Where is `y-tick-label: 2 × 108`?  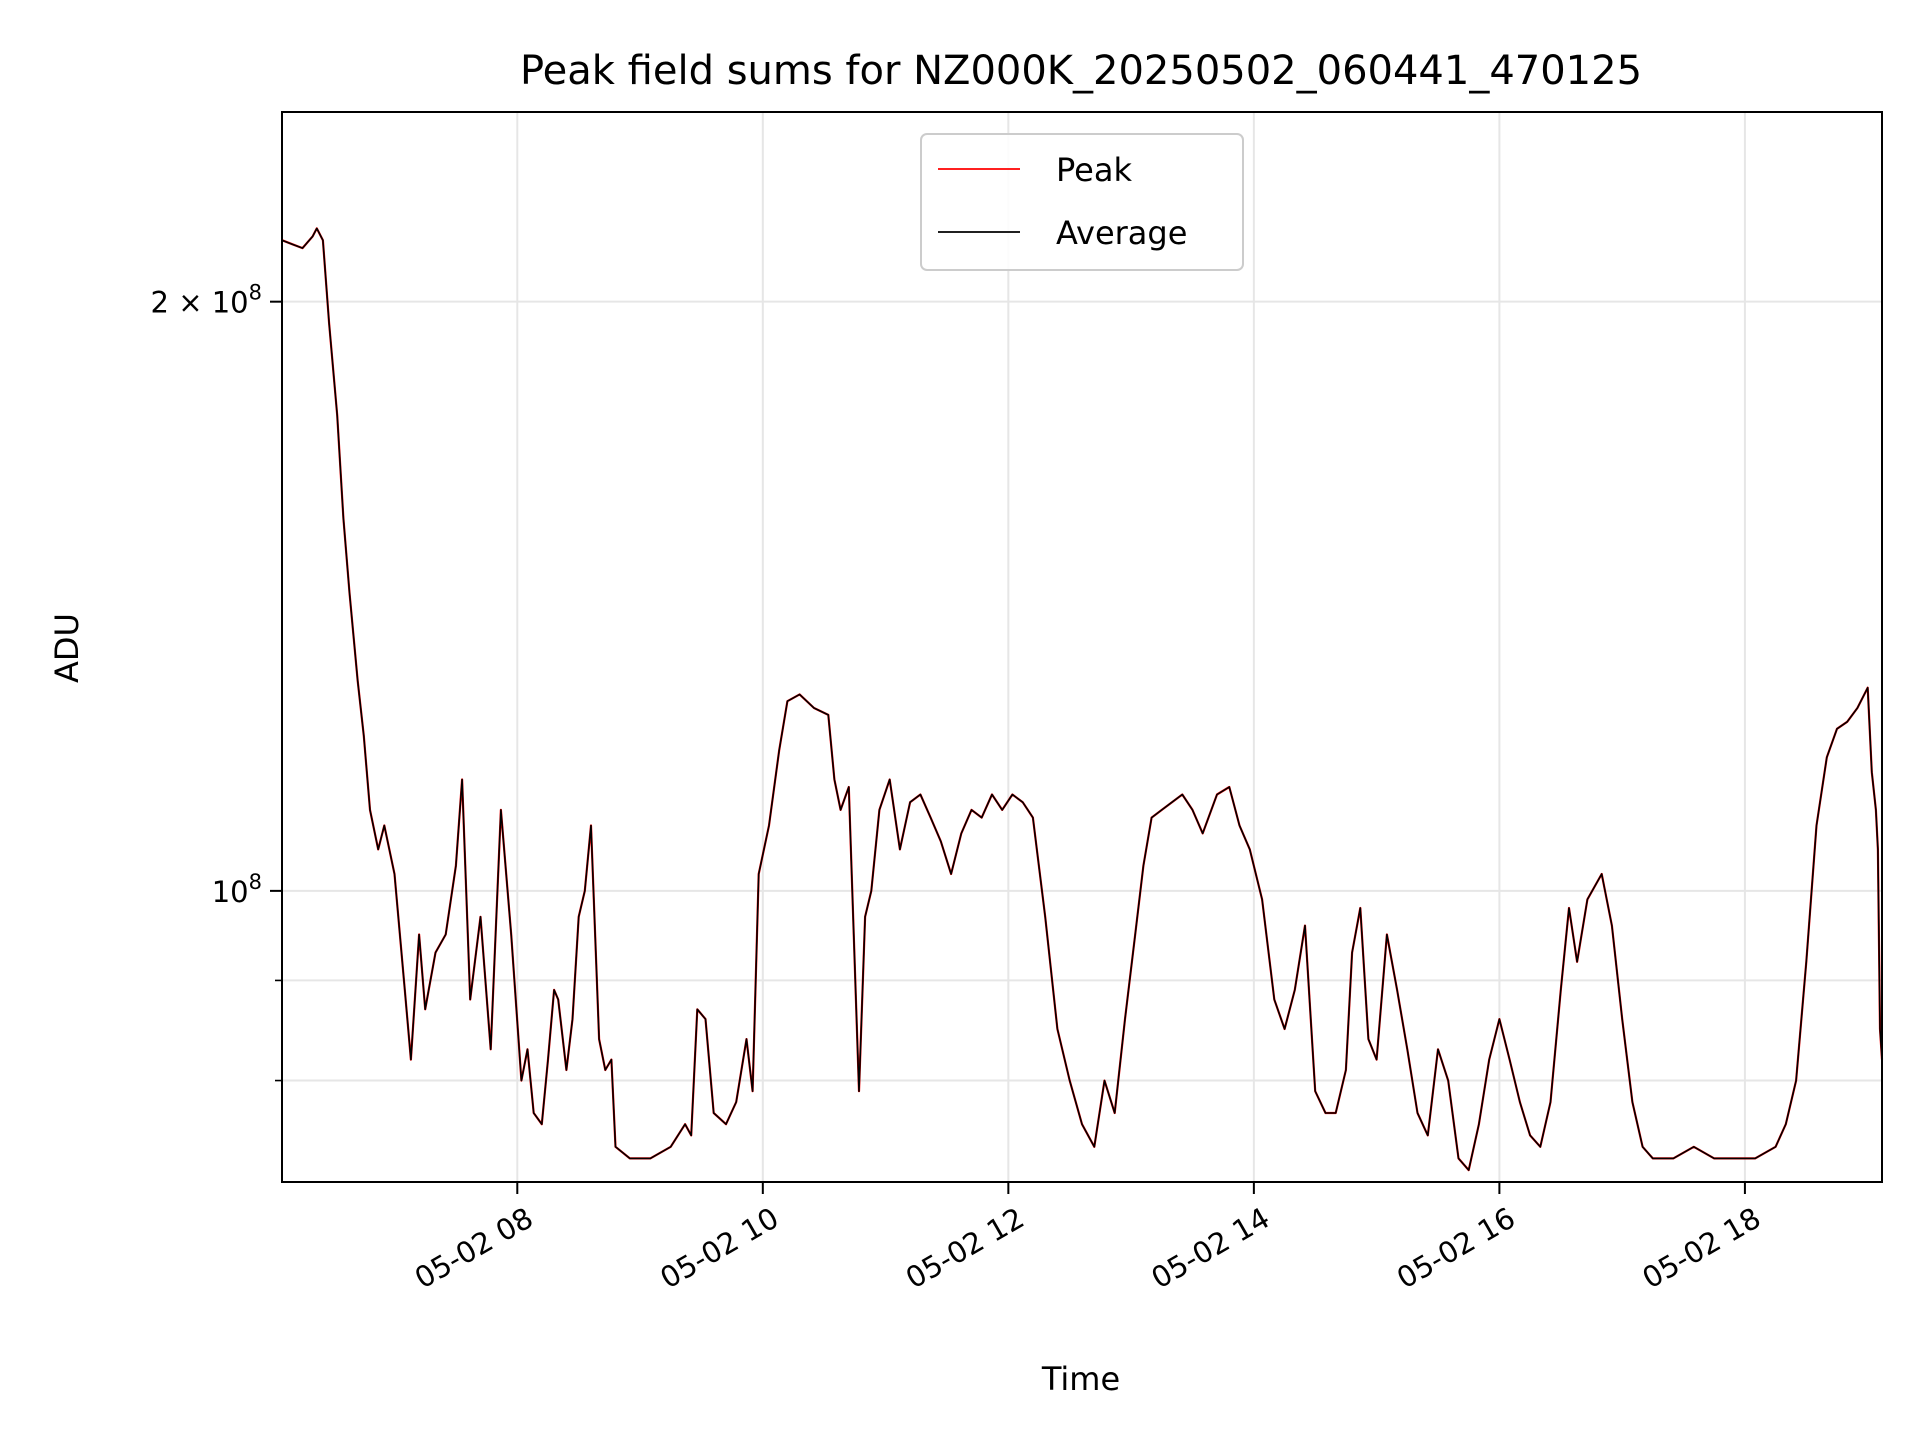
y-tick-label: 2 × 108 is located at coordinates (206, 300).